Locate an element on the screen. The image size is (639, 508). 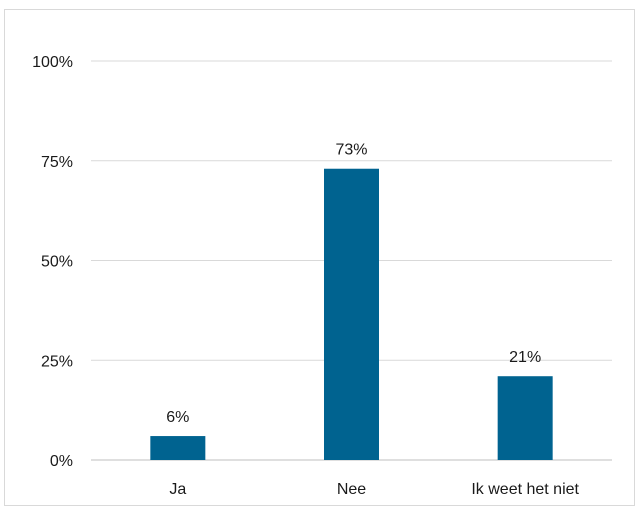
y-tick-label: 50% is located at coordinates (57, 262).